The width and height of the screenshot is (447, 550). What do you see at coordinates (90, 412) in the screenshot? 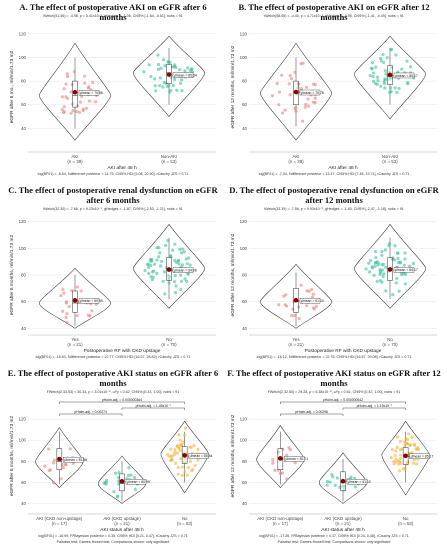
I see `comparison-label: pHolm-adj. = 0.00274` at bounding box center [90, 412].